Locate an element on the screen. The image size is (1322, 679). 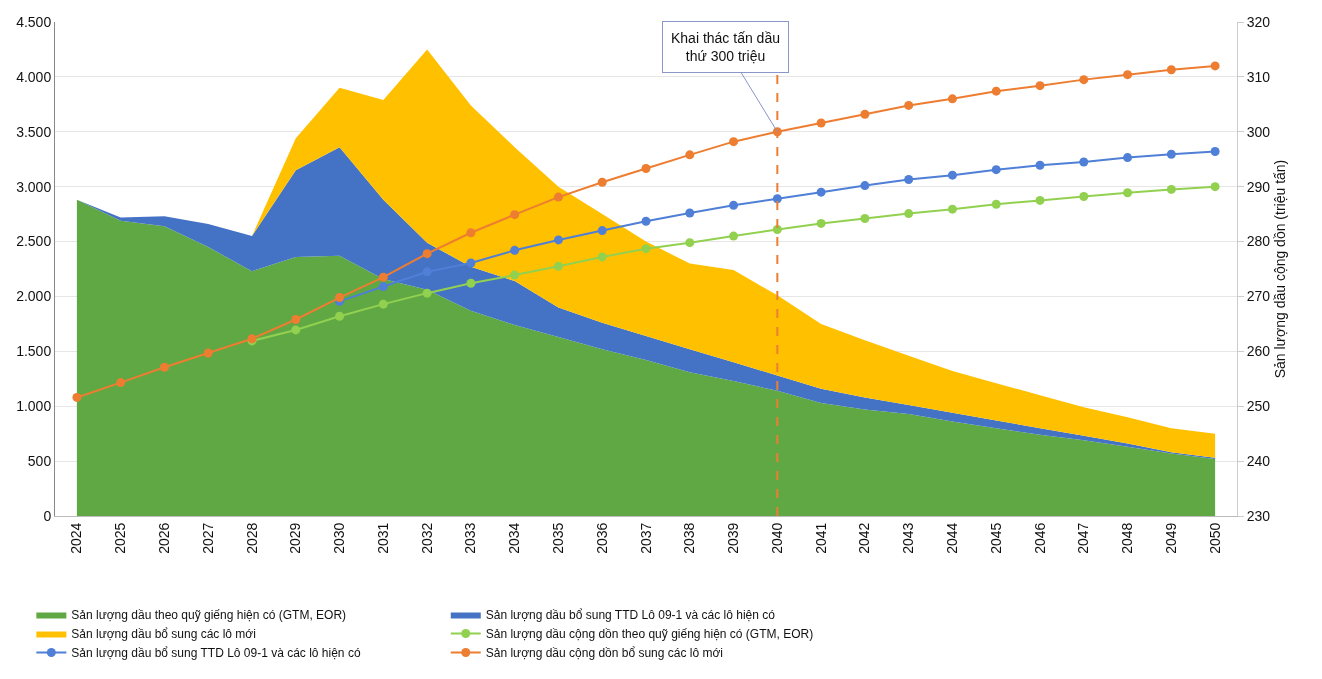
x-tick-label: 2049 is located at coordinates (1170, 538).